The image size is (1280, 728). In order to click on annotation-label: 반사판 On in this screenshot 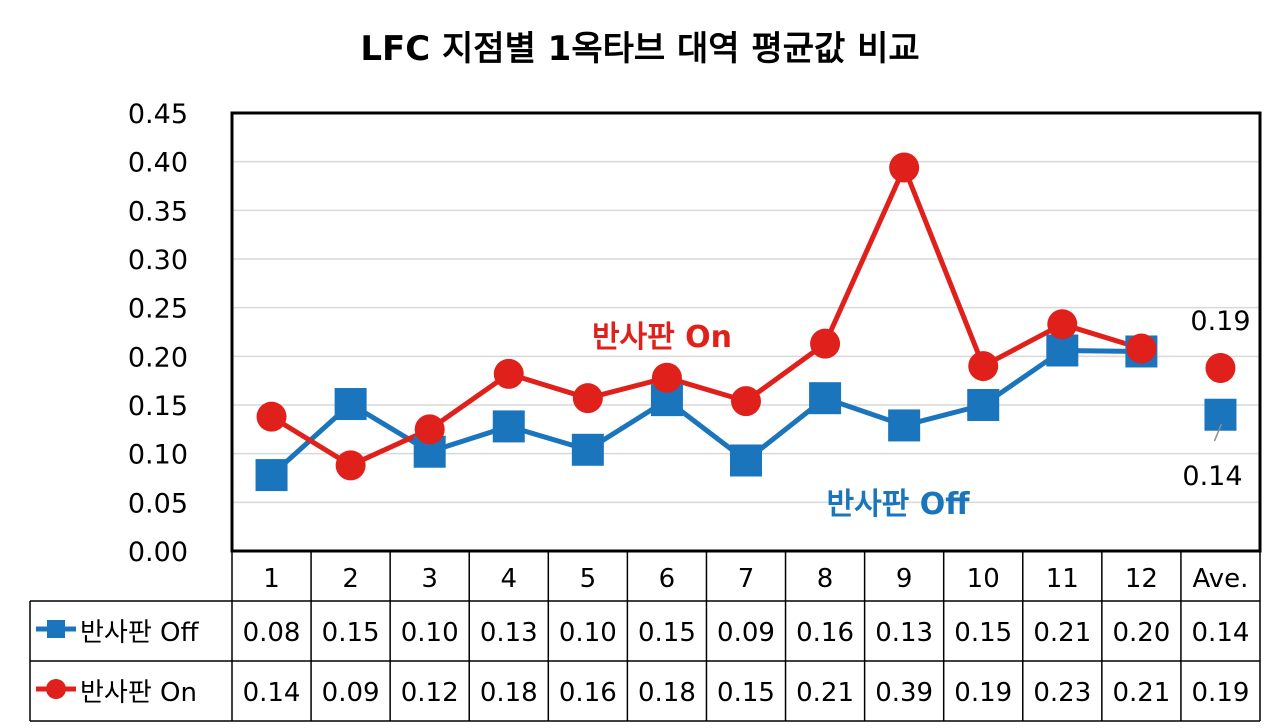, I will do `click(662, 337)`.